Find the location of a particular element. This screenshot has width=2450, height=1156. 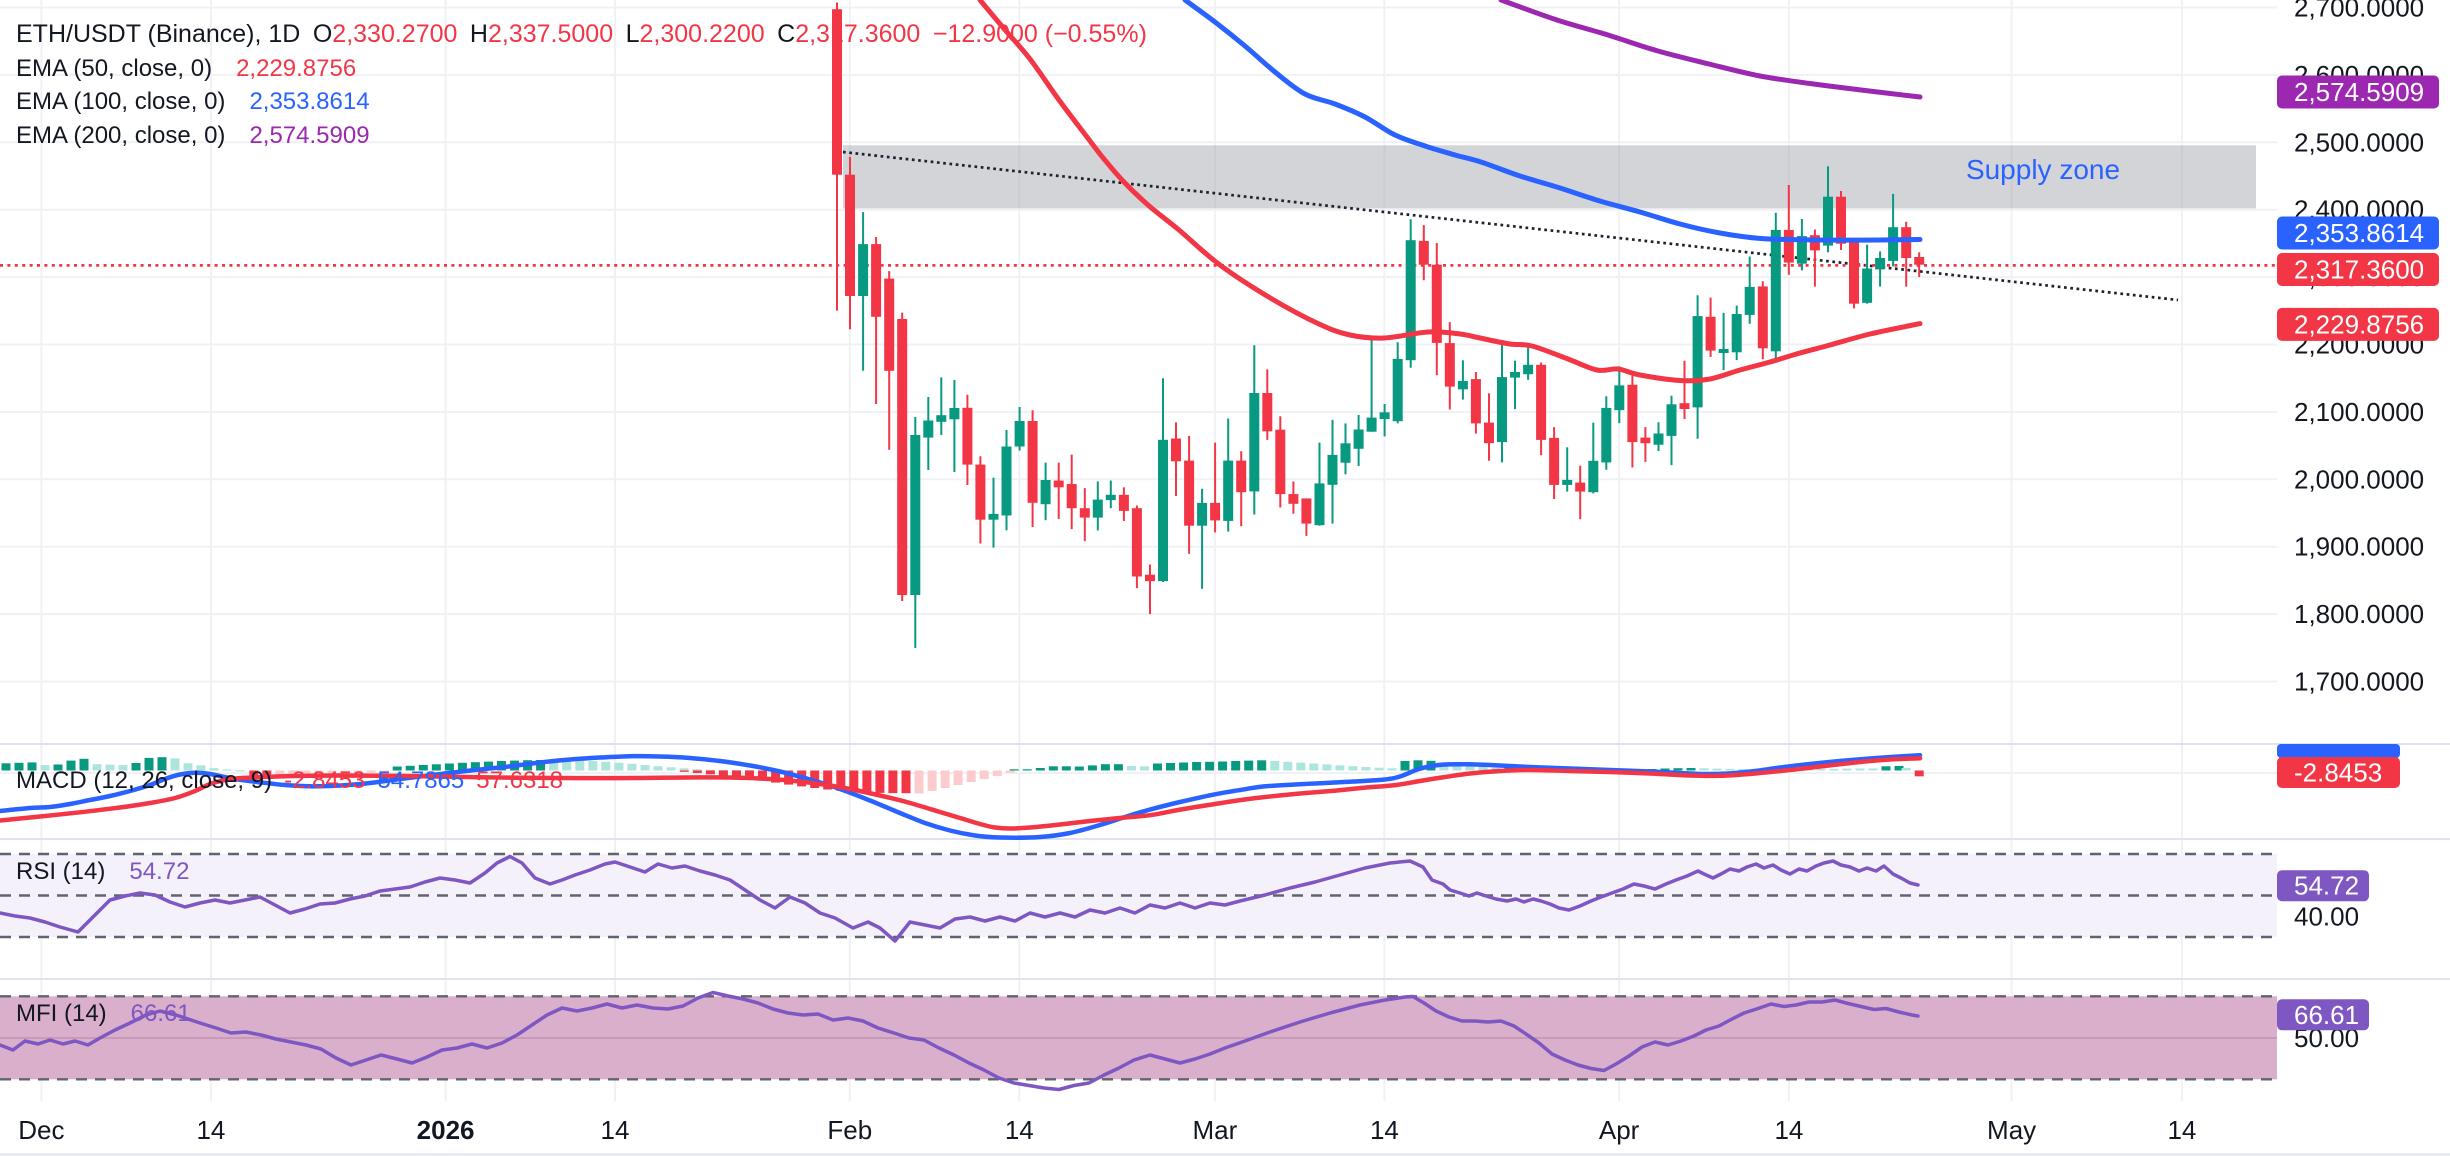

svg-text: 2,500.0000 is located at coordinates (2359, 142).